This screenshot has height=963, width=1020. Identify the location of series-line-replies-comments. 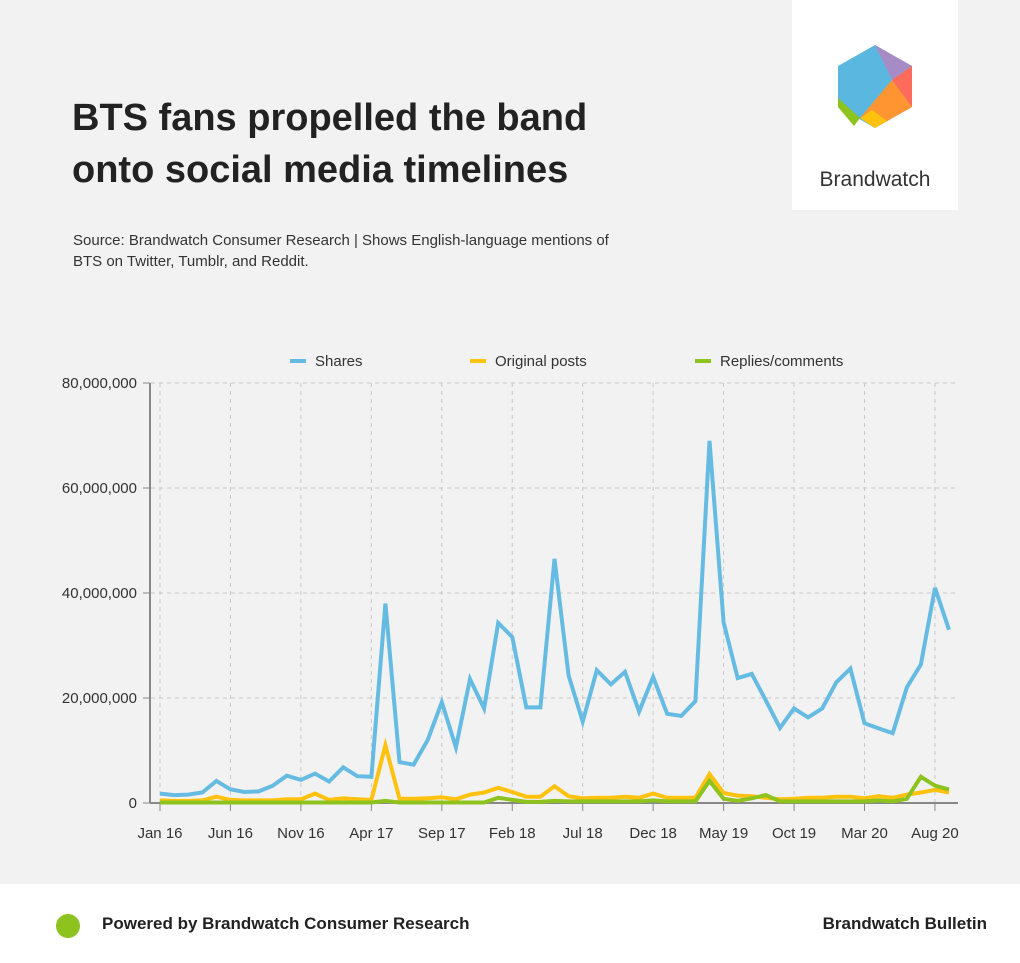
(555, 789).